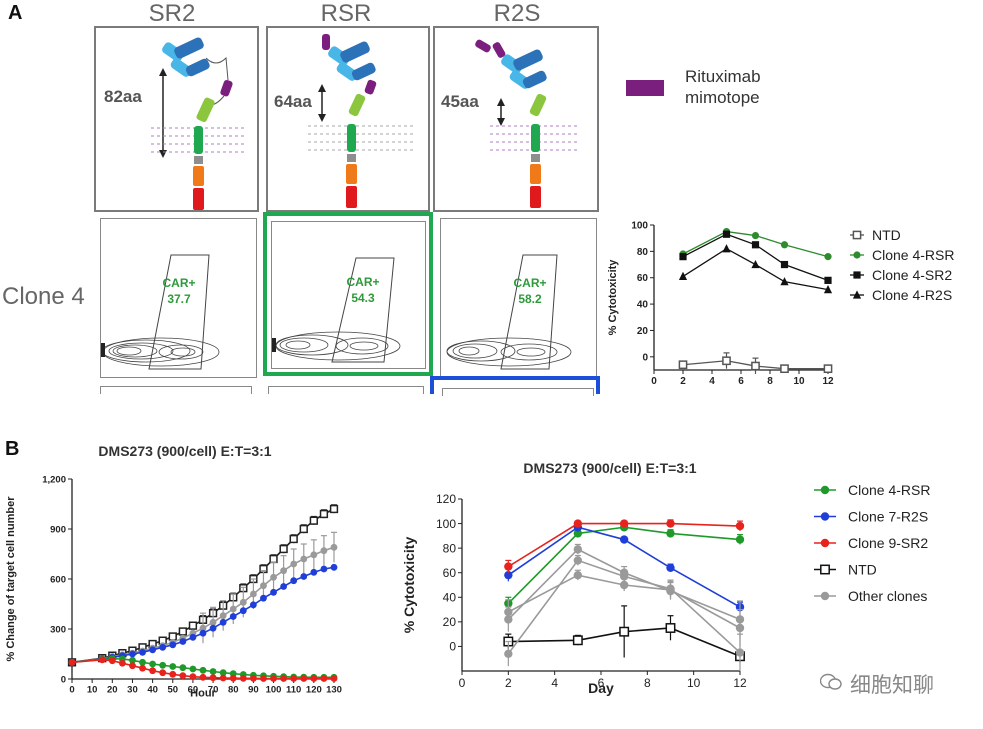 The image size is (983, 729). Describe the element at coordinates (643, 331) in the screenshot. I see `y-tick-label: 20` at that location.